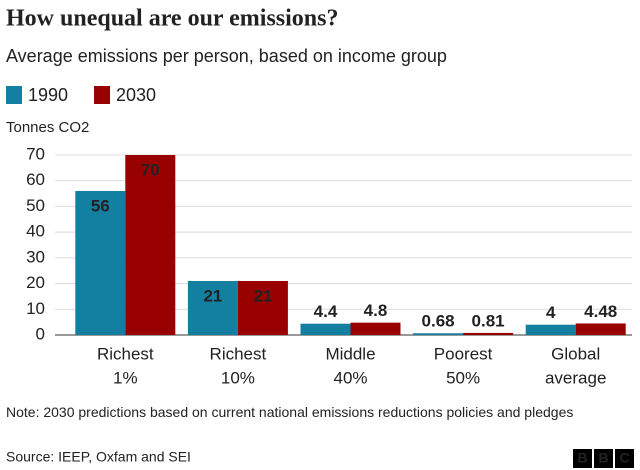 This screenshot has width=640, height=470. I want to click on value-label: 70, so click(150, 169).